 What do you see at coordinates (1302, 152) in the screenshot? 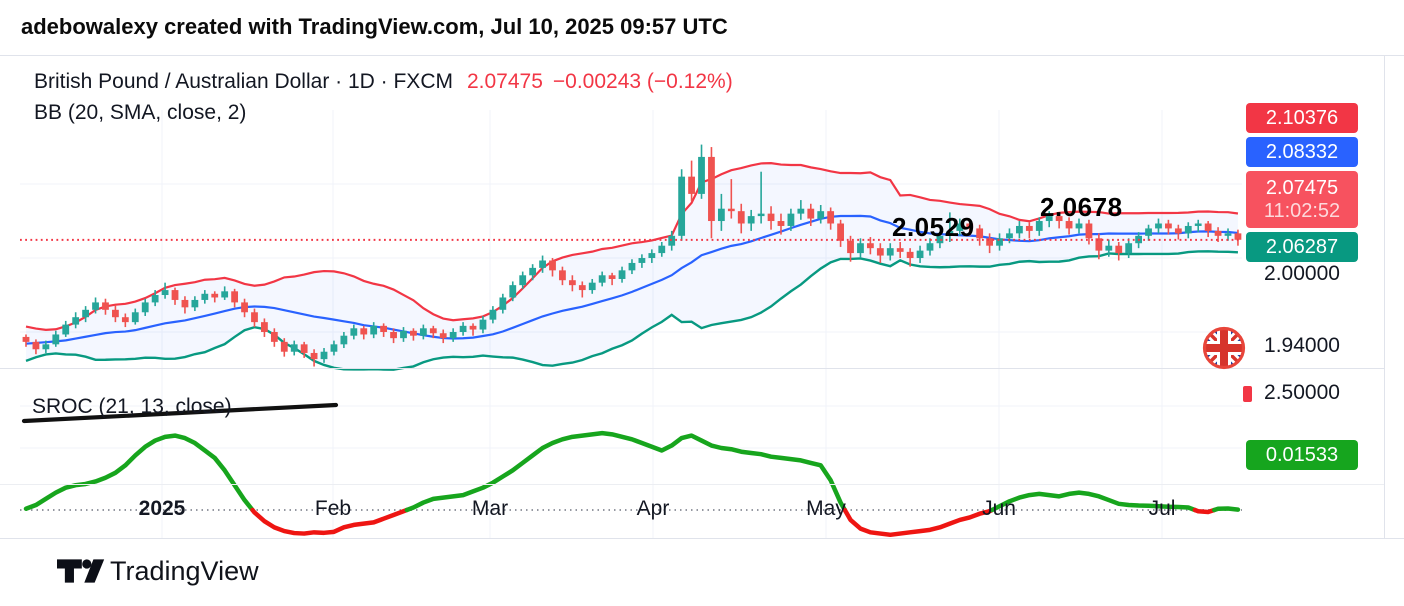
I see `price-flag-label: 2.08332` at bounding box center [1302, 152].